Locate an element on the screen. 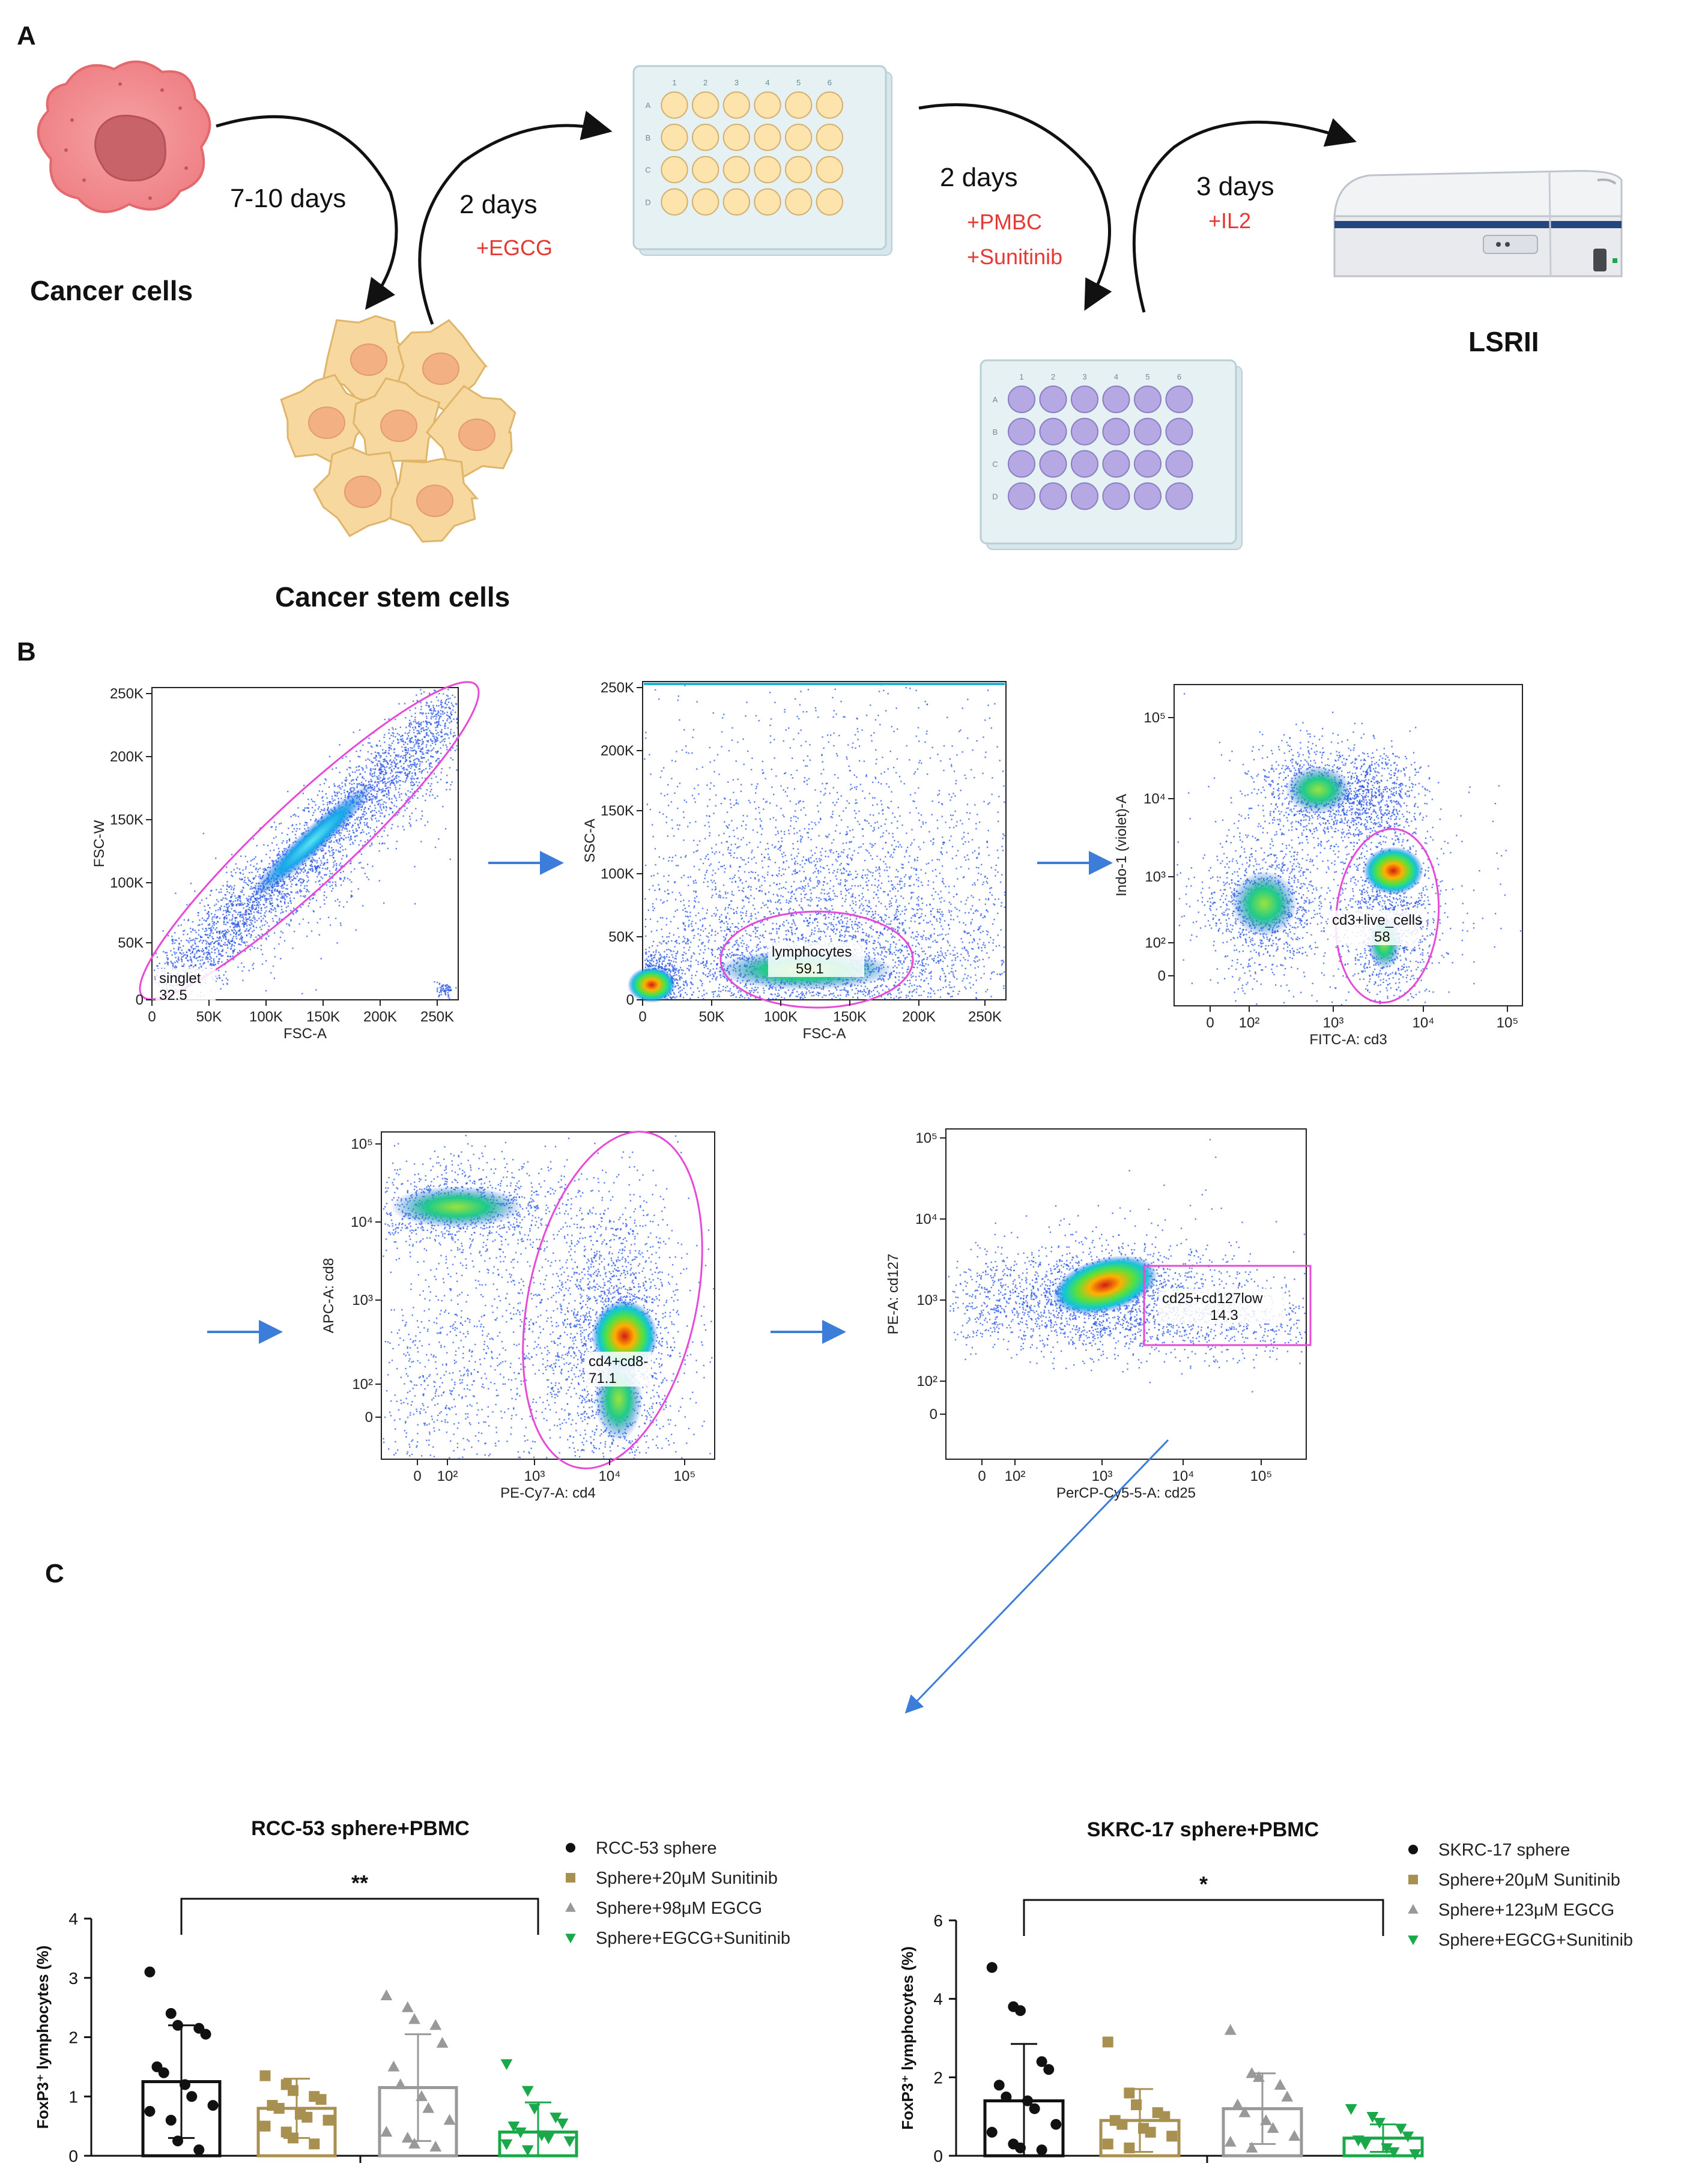  plate-col-label: 1 is located at coordinates (674, 82).